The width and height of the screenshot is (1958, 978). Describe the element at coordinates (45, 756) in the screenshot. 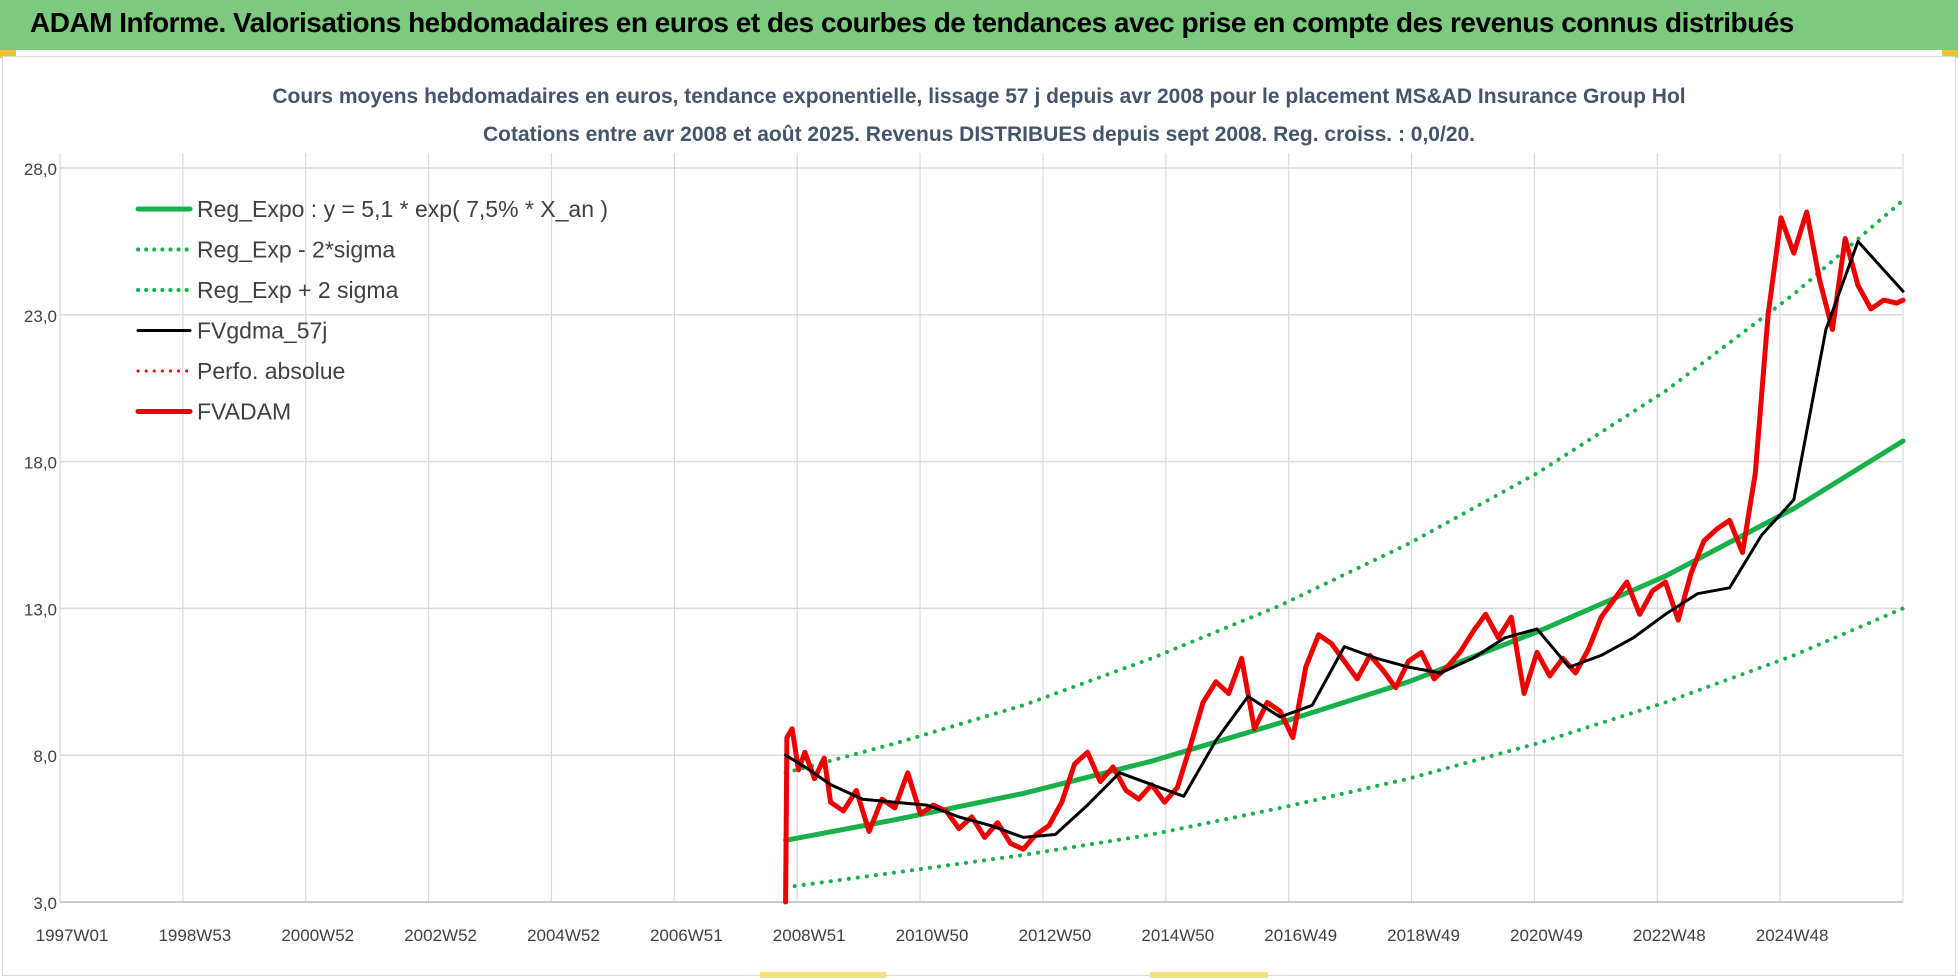

I see `y-tick-label: 8,0` at that location.